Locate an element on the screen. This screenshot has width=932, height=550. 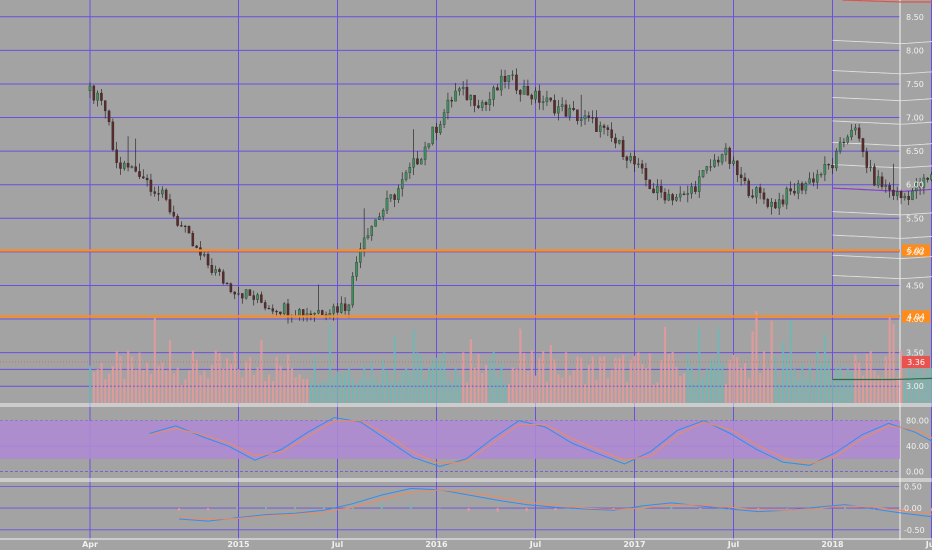
stoch-band is located at coordinates (450, 439).